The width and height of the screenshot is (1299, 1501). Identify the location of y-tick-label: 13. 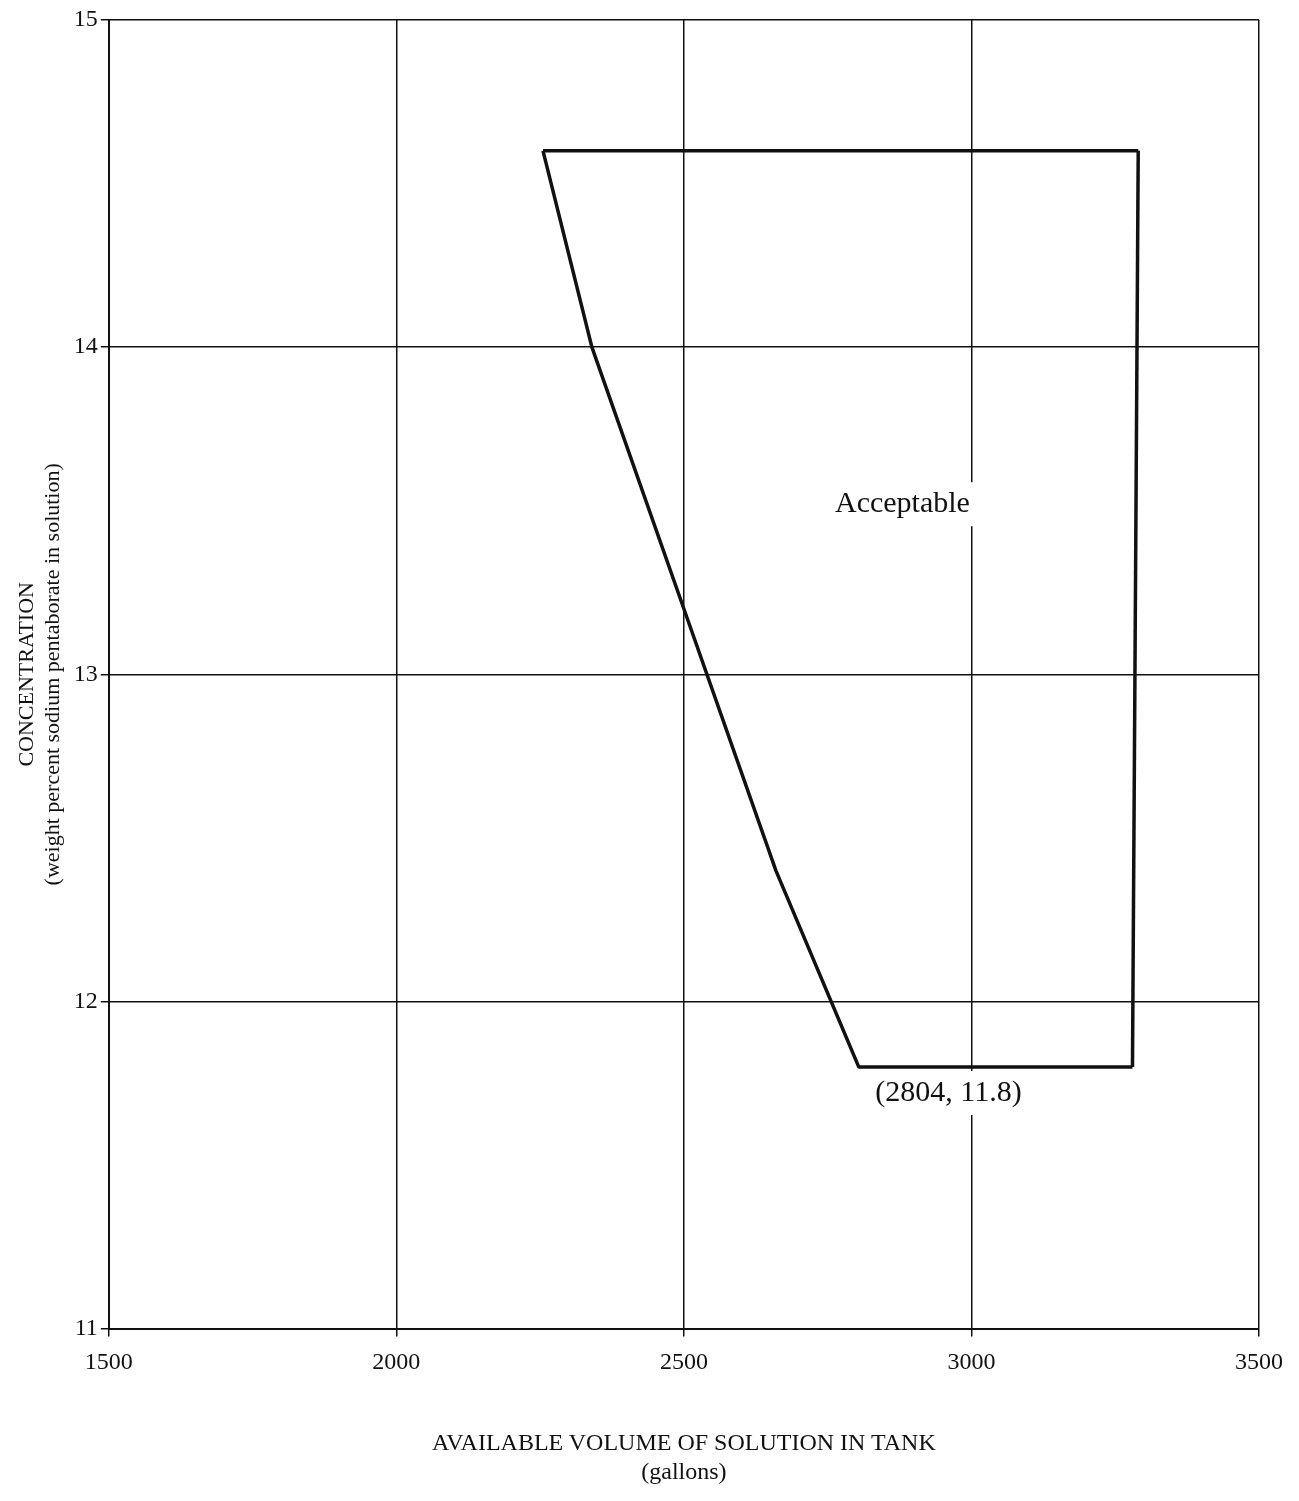
(85, 672).